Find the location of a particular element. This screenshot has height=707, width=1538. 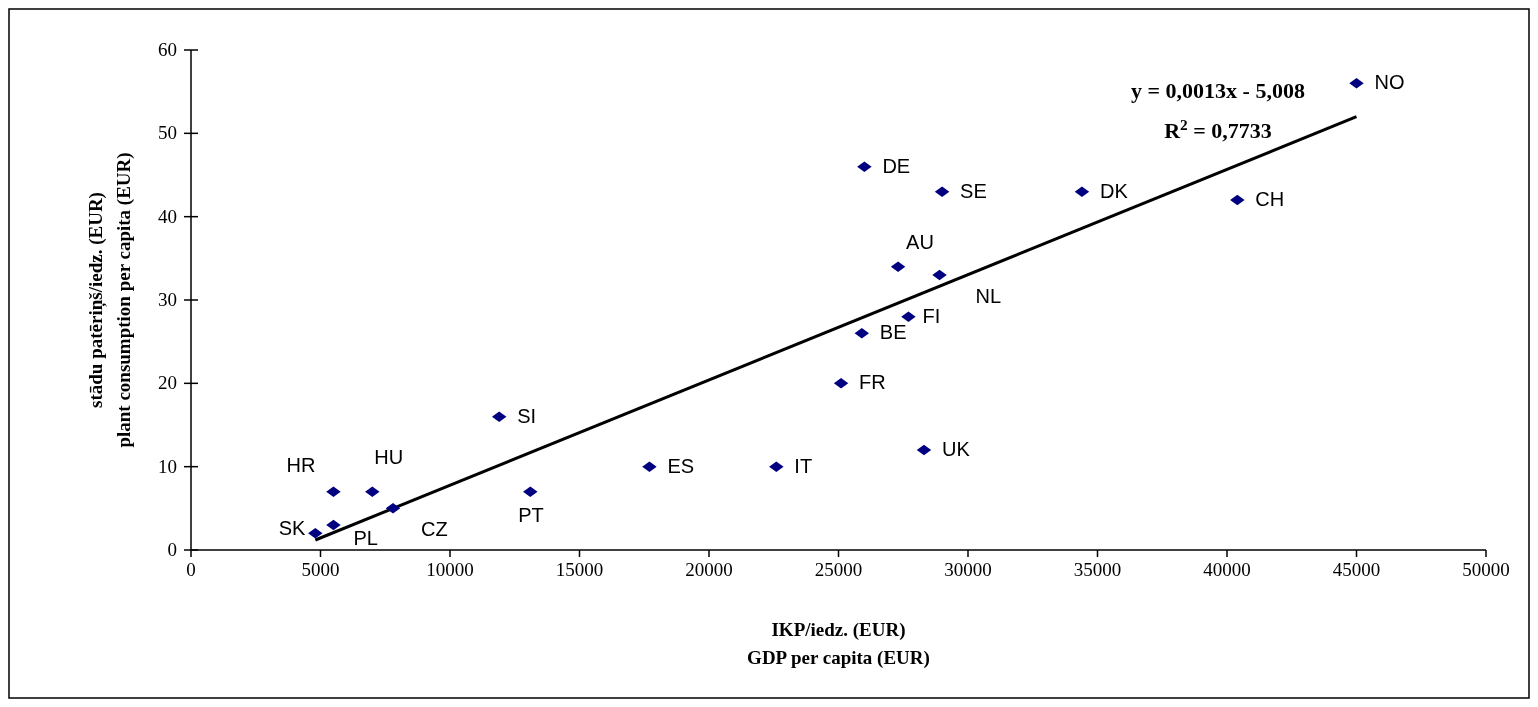

x-tick-label: 25000 is located at coordinates (838, 569).